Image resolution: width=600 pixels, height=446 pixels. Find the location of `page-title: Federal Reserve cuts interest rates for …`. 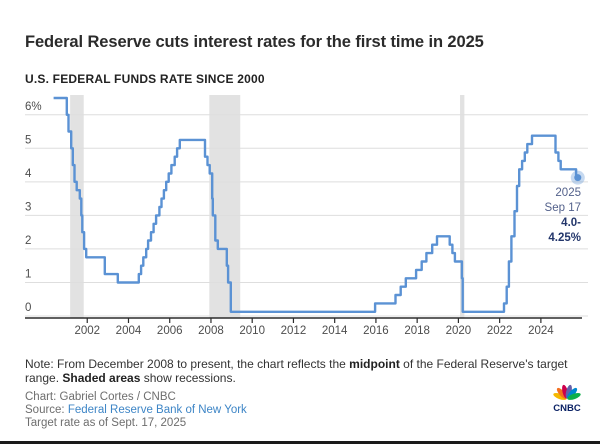

page-title: Federal Reserve cuts interest rates for … is located at coordinates (254, 42).